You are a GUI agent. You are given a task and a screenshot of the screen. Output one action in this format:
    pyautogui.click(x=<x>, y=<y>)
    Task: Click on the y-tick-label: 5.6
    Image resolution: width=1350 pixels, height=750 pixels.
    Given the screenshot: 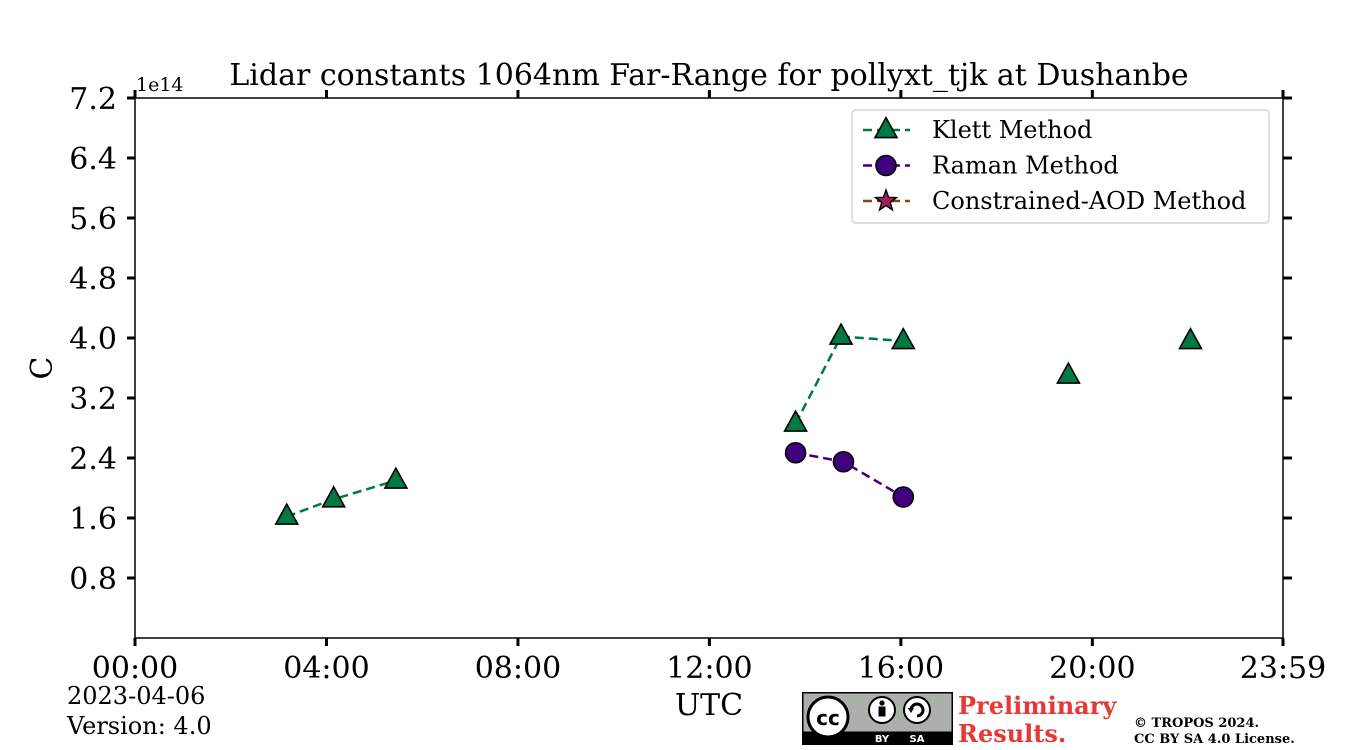 What is the action you would take?
    pyautogui.click(x=93, y=219)
    